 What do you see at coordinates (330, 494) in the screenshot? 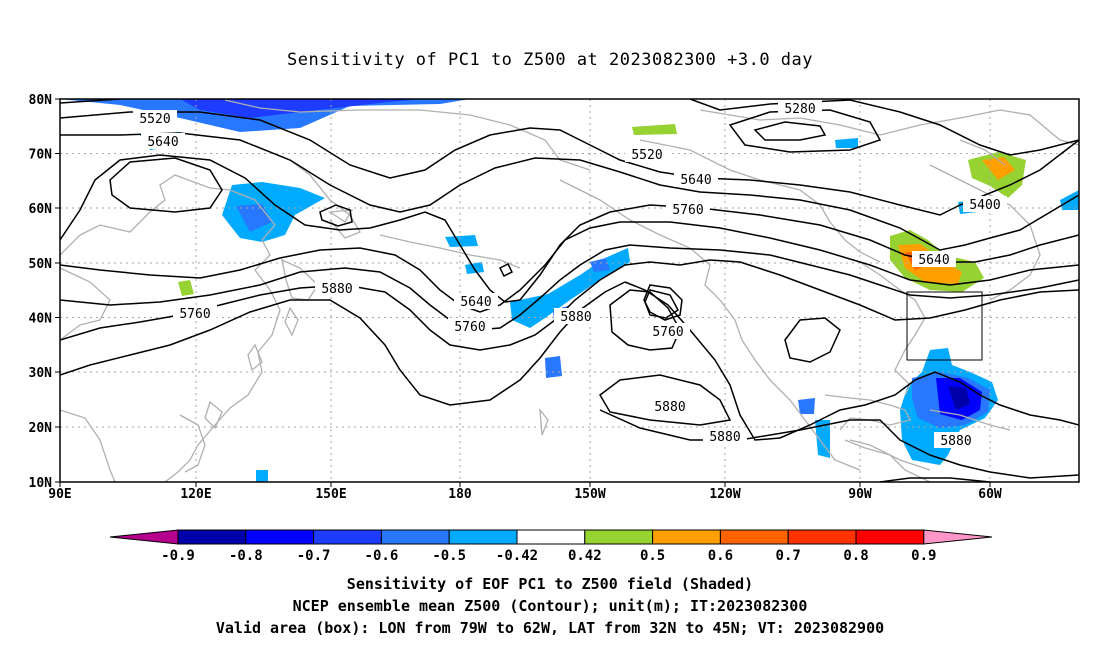
I see `lon-tick-label: 150E` at bounding box center [330, 494].